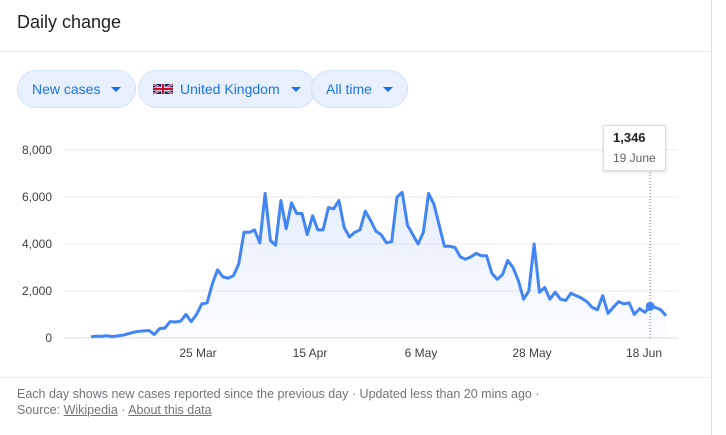 Image resolution: width=726 pixels, height=435 pixels. What do you see at coordinates (37, 291) in the screenshot?
I see `y-tick-label: 2,000` at bounding box center [37, 291].